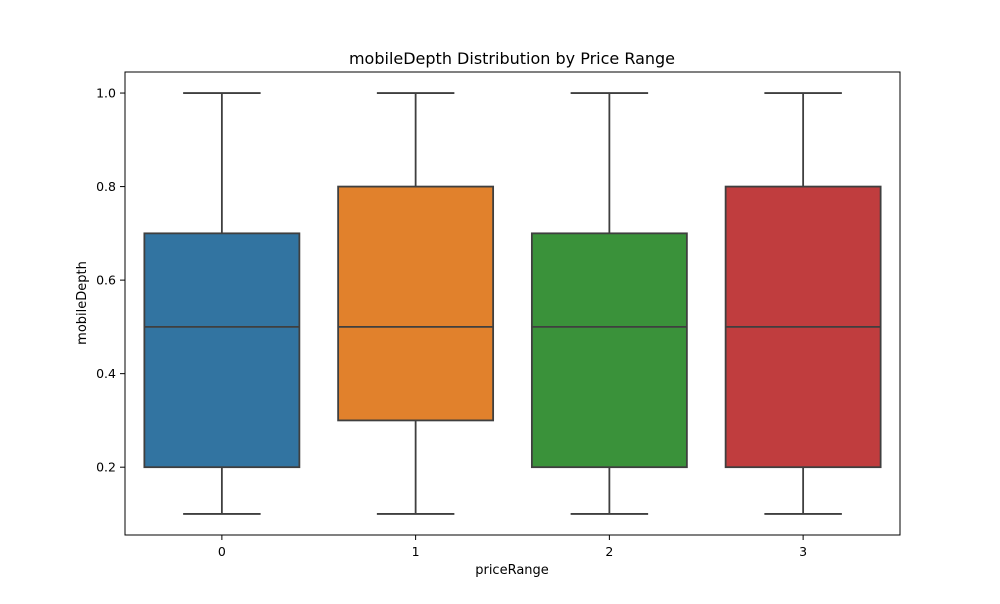 The height and width of the screenshot is (604, 1000). What do you see at coordinates (82, 303) in the screenshot?
I see `y-axis-label: mobileDepth` at bounding box center [82, 303].